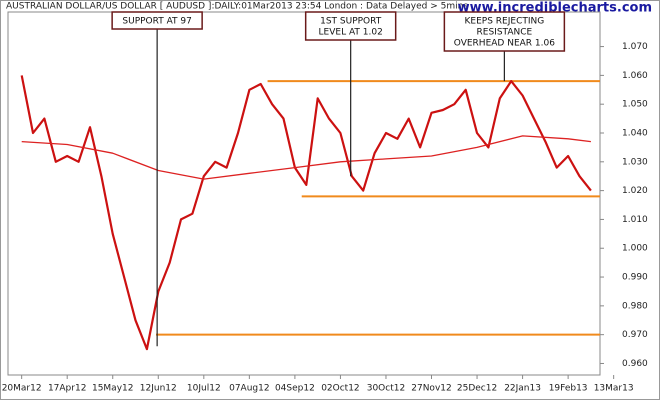  Describe the element at coordinates (635, 335) in the screenshot. I see `y-tick-label: 0.970` at that location.